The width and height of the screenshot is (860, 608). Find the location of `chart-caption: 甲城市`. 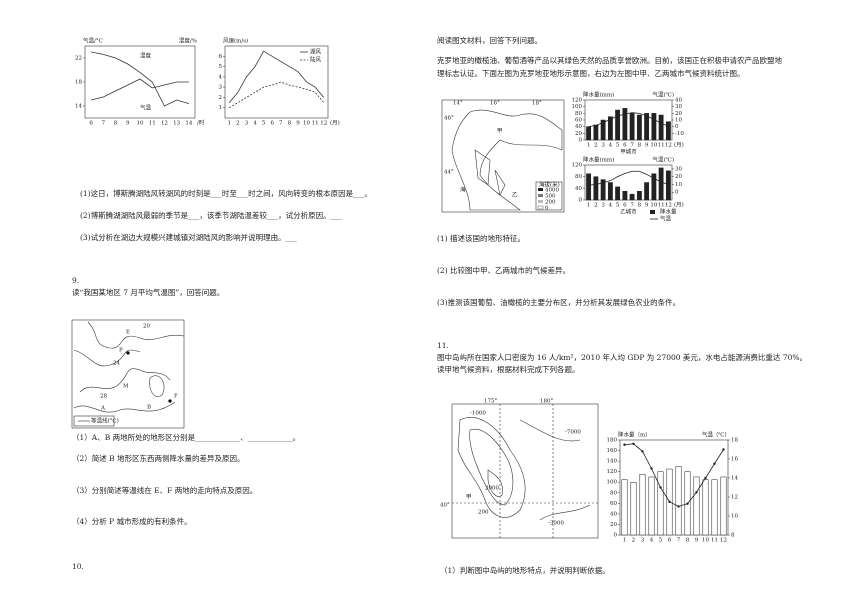

chart-caption: 甲城市 is located at coordinates (628, 152).